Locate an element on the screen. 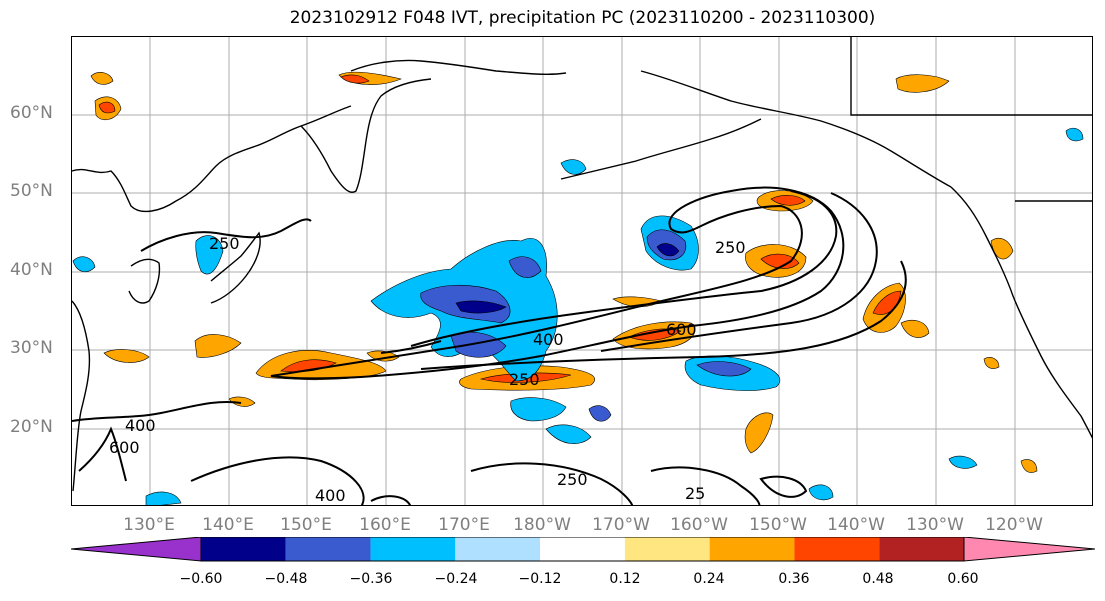 The height and width of the screenshot is (601, 1105). lon-label-130e: 130°E is located at coordinates (149, 525).